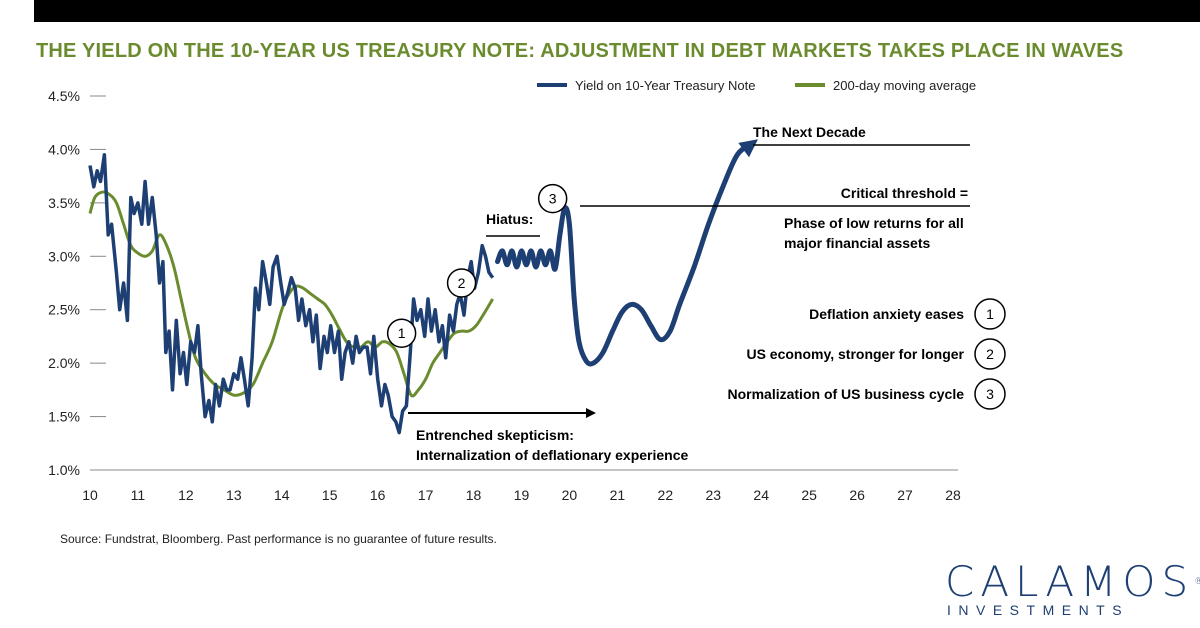  I want to click on logo-main-text: CALAMOS, so click(1070, 581).